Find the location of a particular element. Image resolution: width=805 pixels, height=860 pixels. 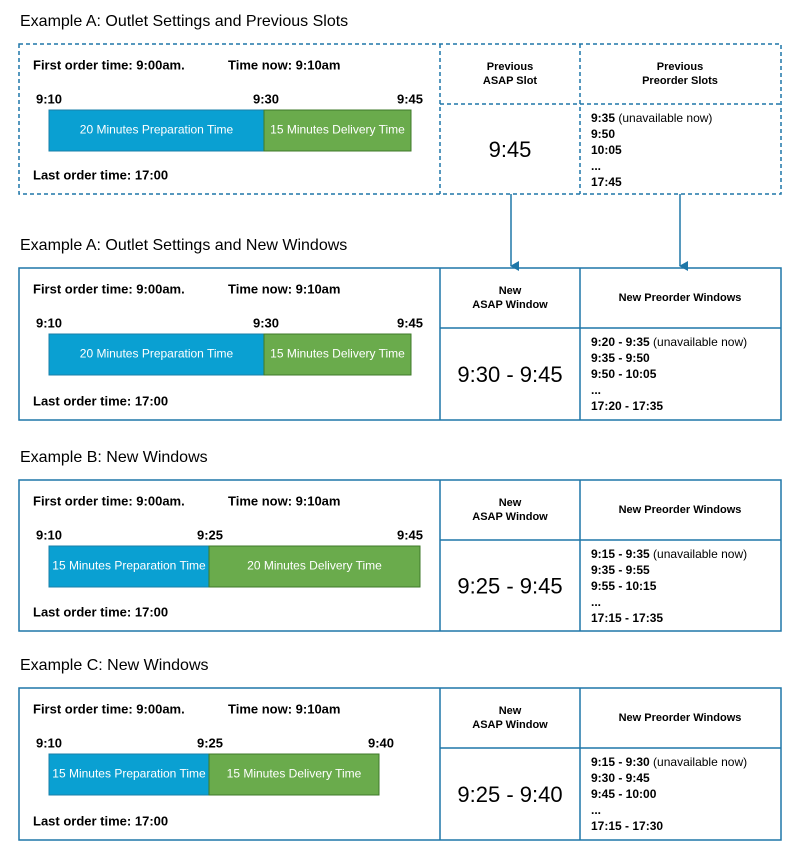

preorder-slot: 9:30 - 9:45 is located at coordinates (620, 778).